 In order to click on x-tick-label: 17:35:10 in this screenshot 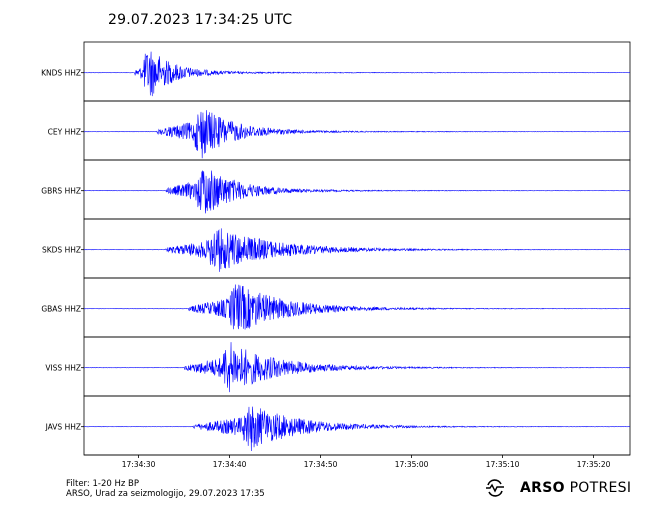, I will do `click(503, 464)`.